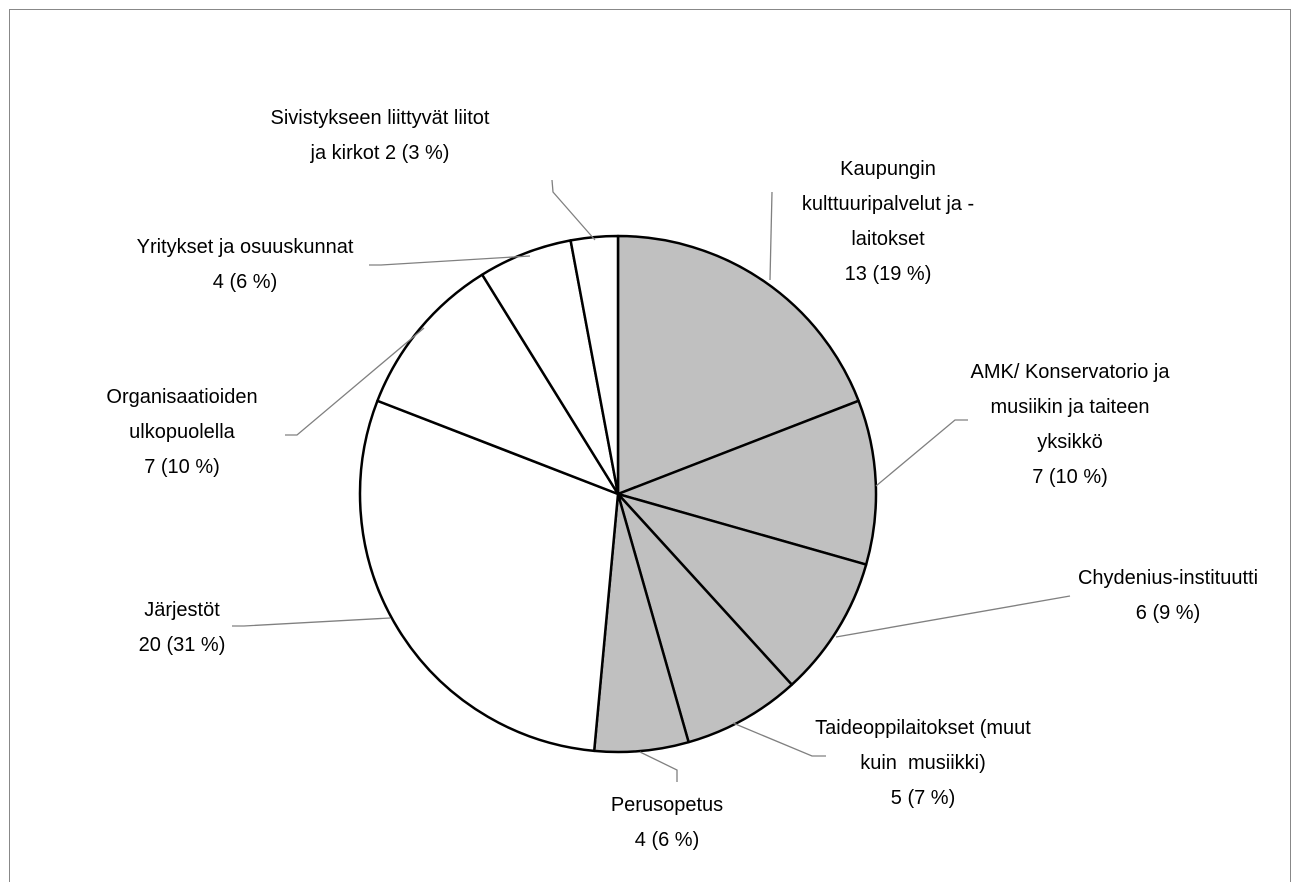 The height and width of the screenshot is (882, 1300). What do you see at coordinates (923, 728) in the screenshot?
I see `slice-label-line: Taideoppilaitokset (muut` at bounding box center [923, 728].